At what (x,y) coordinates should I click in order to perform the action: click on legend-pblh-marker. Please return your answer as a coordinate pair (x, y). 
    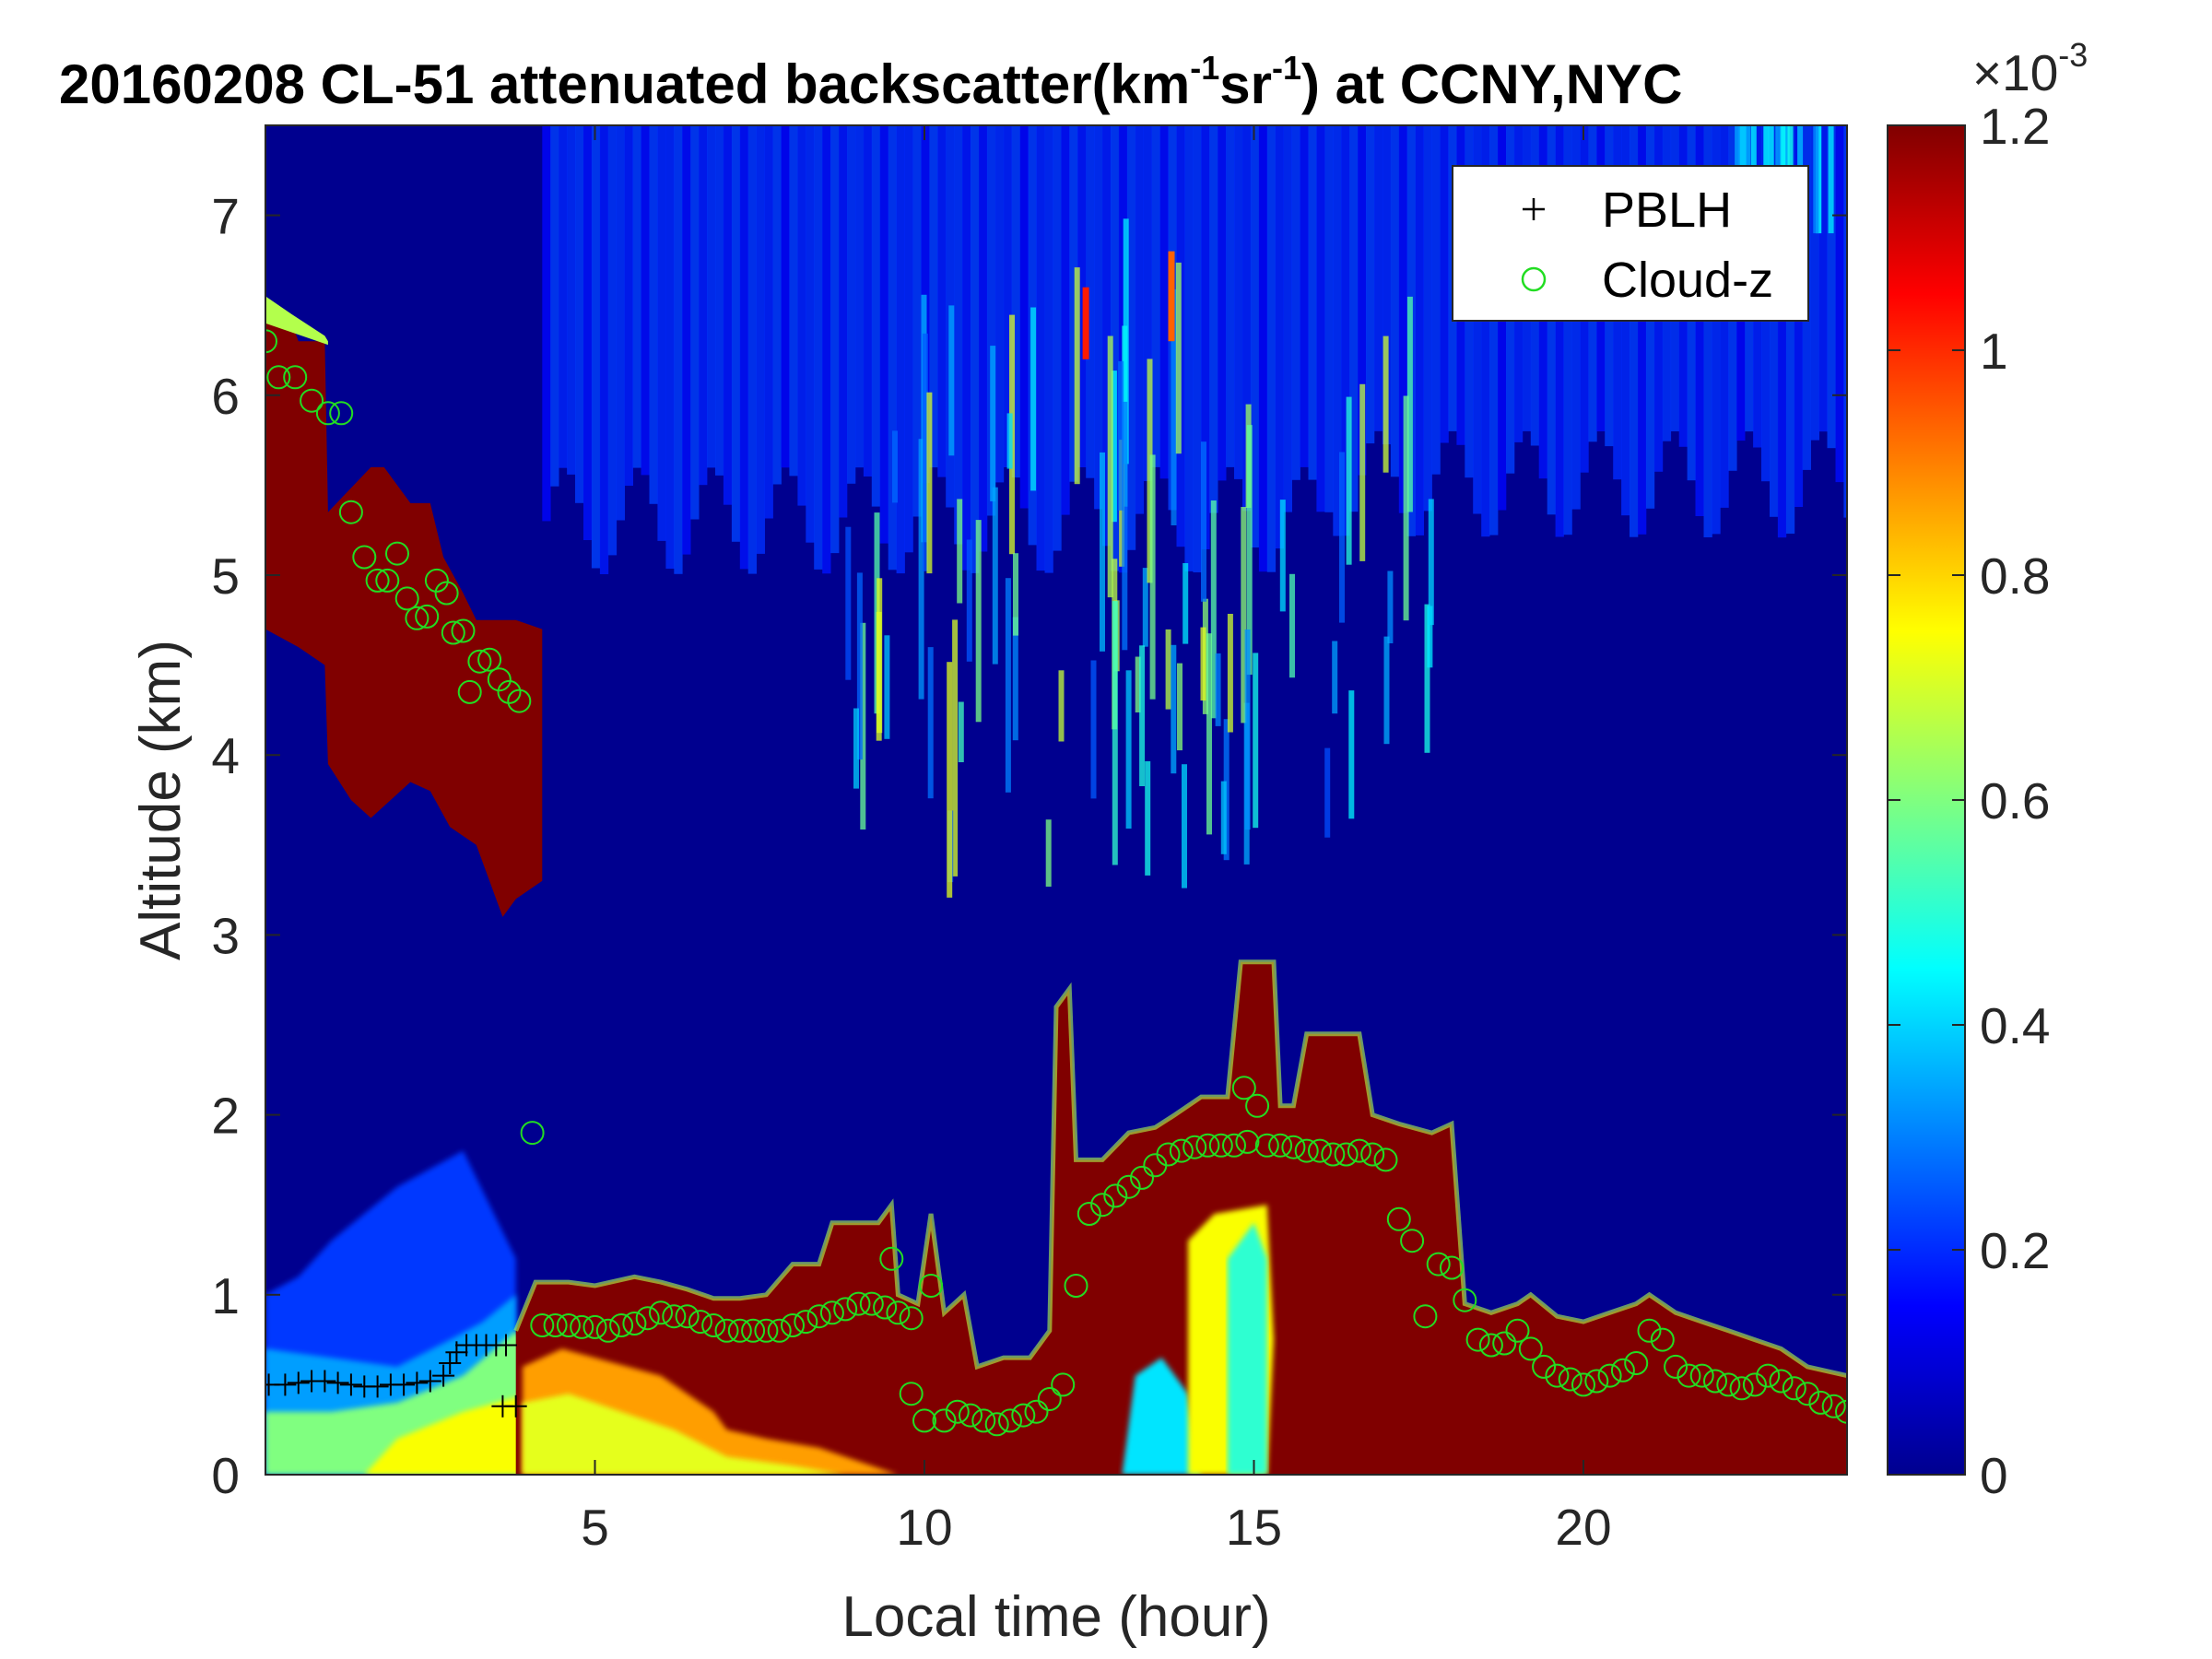
    Looking at the image, I should click on (1534, 209).